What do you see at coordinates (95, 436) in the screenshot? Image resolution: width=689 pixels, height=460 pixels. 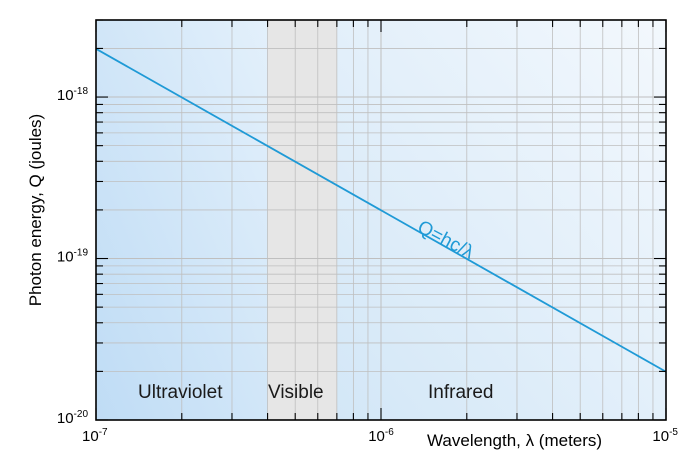 I see `x-tick-label: 10⁻⁷` at bounding box center [95, 436].